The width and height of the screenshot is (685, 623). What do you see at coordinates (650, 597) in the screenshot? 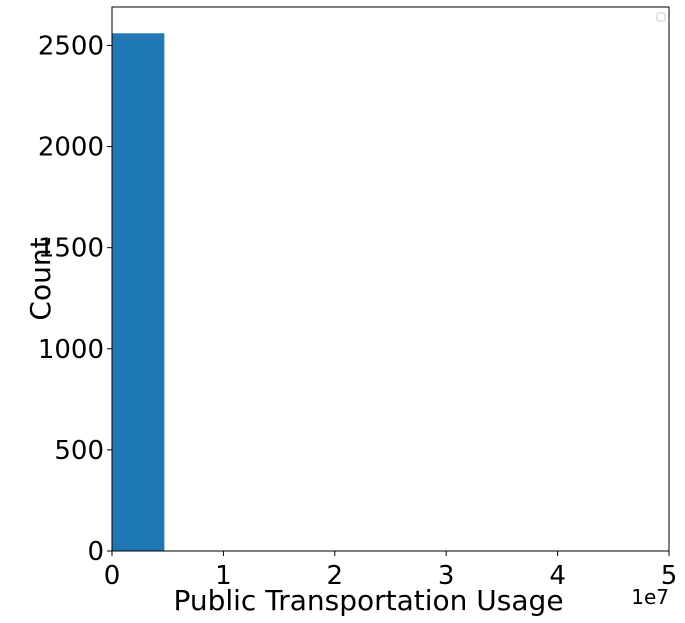
I see `x-axis-offset-label: 1e7` at bounding box center [650, 597].